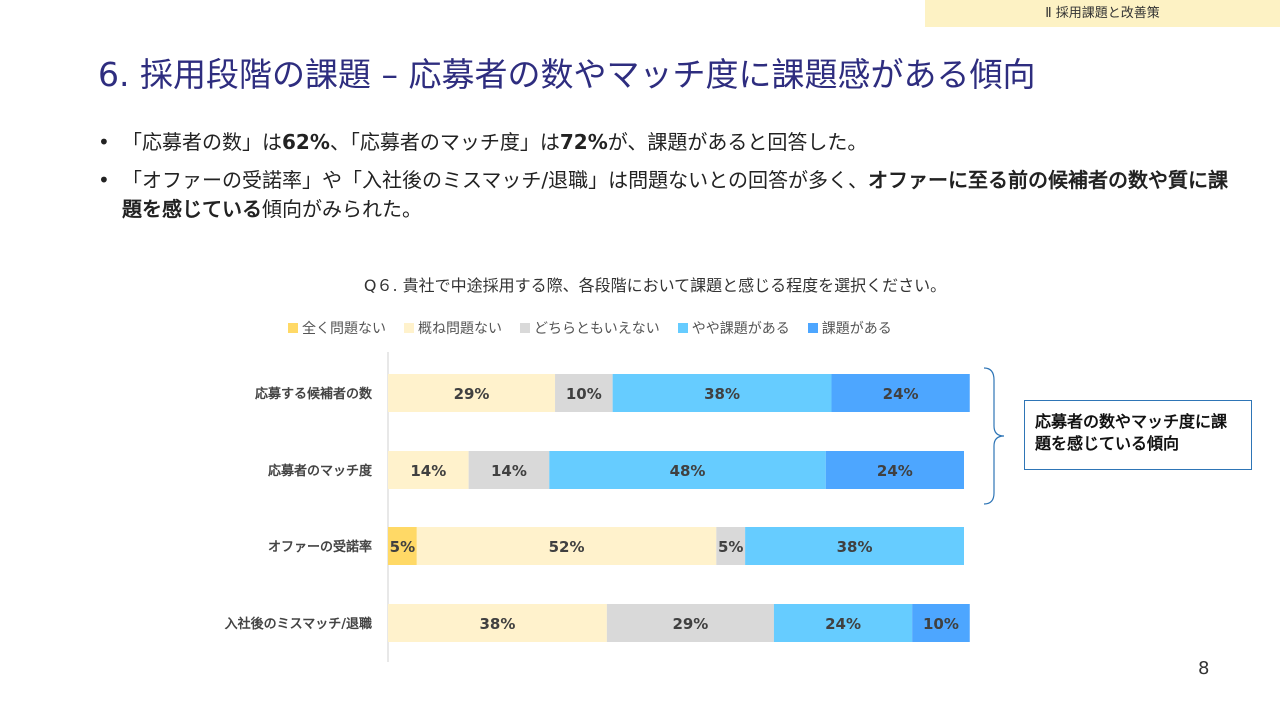 The image size is (1280, 720). I want to click on legend-label-0: 全く問題ない, so click(344, 329).